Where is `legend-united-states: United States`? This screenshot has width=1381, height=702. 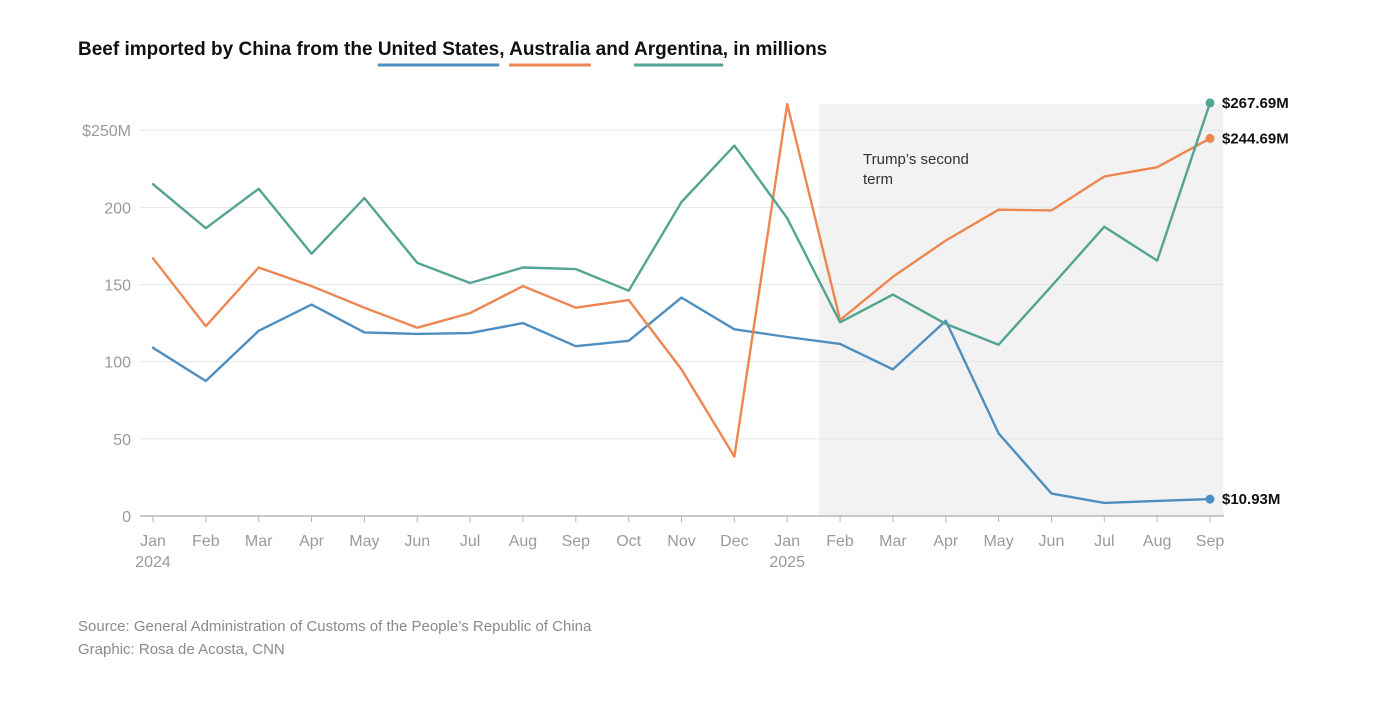 legend-united-states: United States is located at coordinates (438, 49).